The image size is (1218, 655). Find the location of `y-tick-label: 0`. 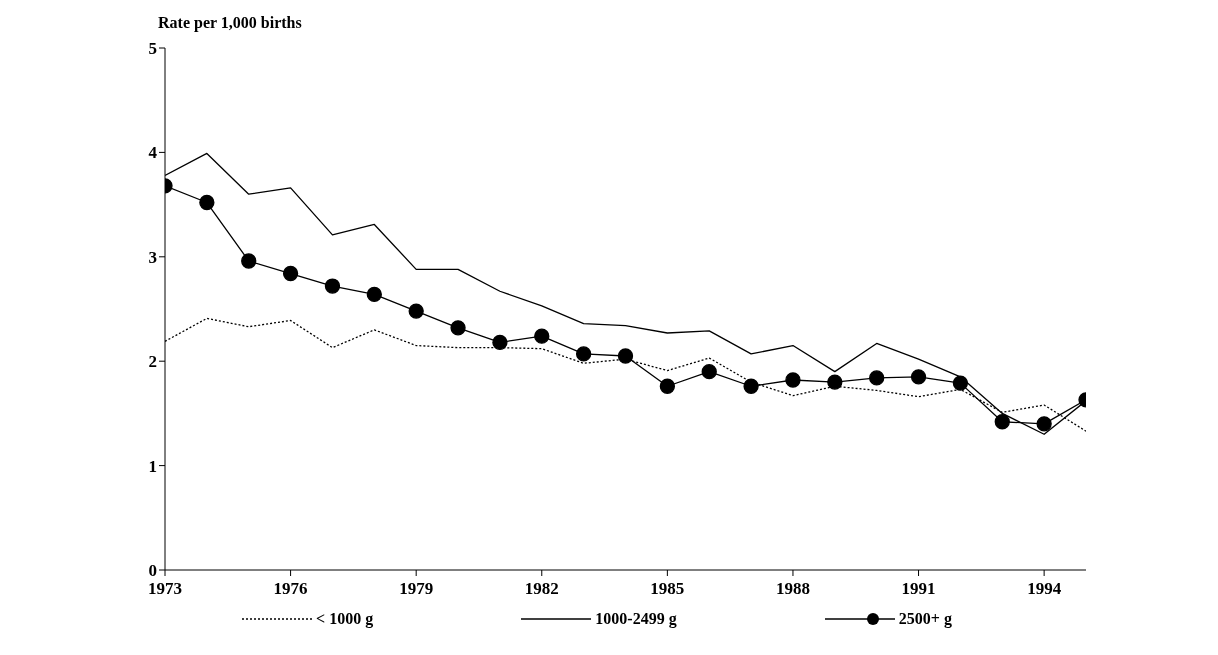

y-tick-label: 0 is located at coordinates (152, 571).